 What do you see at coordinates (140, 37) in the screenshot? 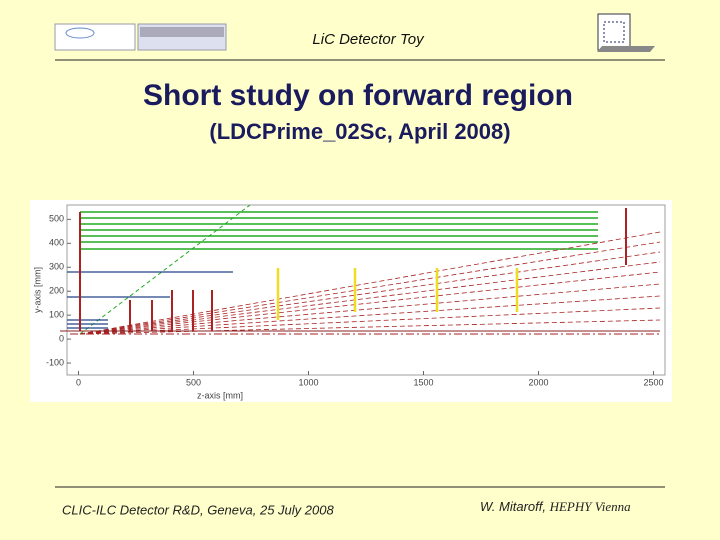
I see `left-logos` at bounding box center [140, 37].